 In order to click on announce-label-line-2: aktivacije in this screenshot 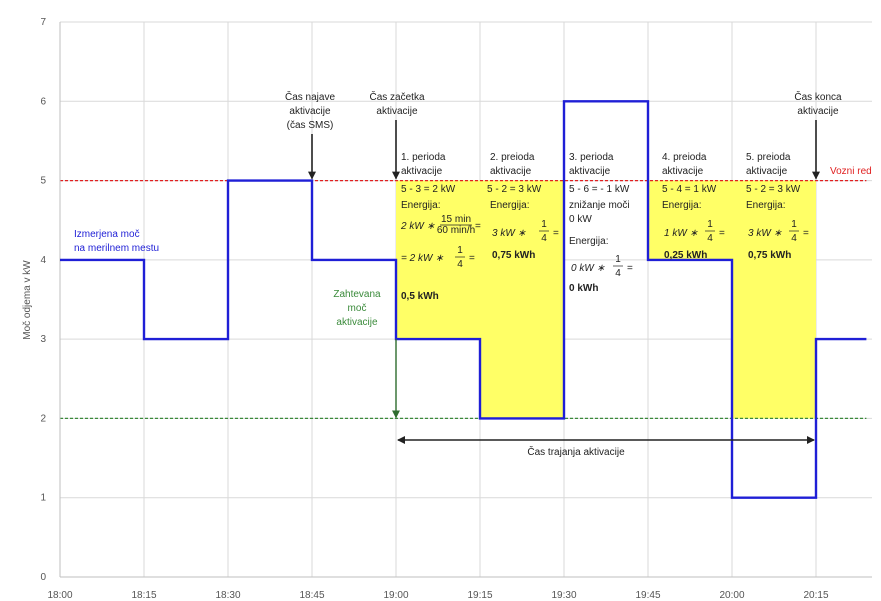, I will do `click(310, 111)`.